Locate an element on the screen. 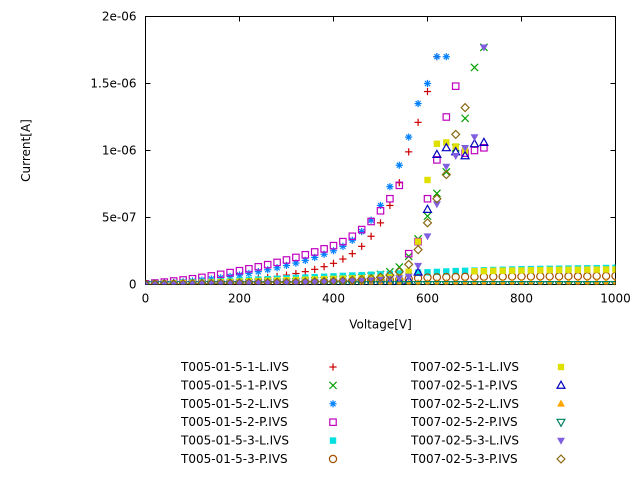 This screenshot has height=480, width=640. legend-marker-triangle-down-filled is located at coordinates (561, 441).